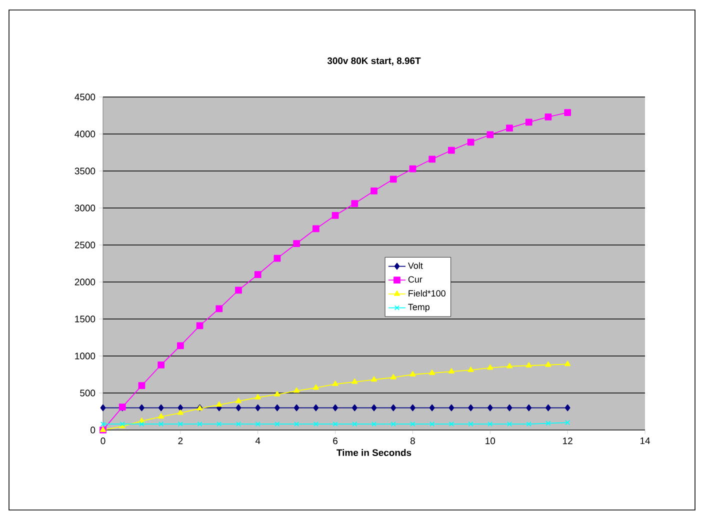  Describe the element at coordinates (257, 441) in the screenshot. I see `x-tick-label: 4` at that location.